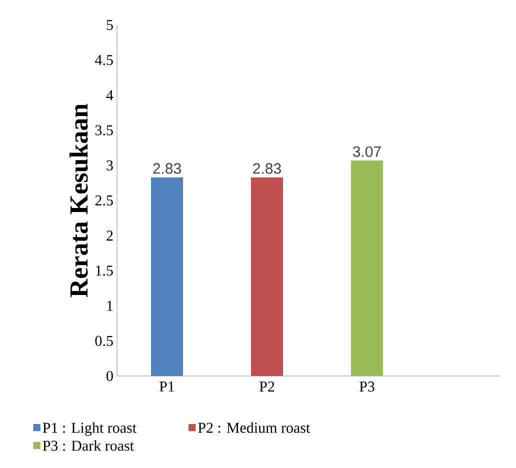 This screenshot has height=468, width=516. Describe the element at coordinates (89, 429) in the screenshot. I see `legend-label: P1 : Light roast` at that location.